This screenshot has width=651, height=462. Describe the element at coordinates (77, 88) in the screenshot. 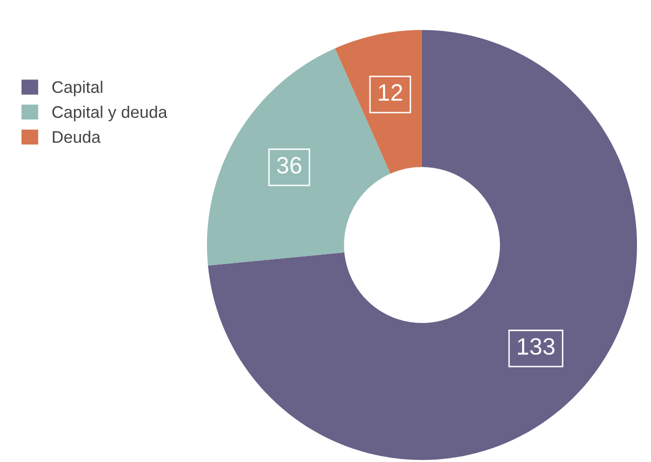

I see `legend-label: Capital` at that location.